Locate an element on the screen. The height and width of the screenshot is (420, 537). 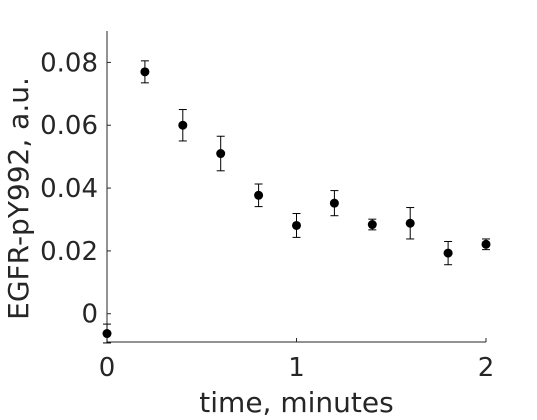
x-axis-label: time, minutes is located at coordinates (296, 402).